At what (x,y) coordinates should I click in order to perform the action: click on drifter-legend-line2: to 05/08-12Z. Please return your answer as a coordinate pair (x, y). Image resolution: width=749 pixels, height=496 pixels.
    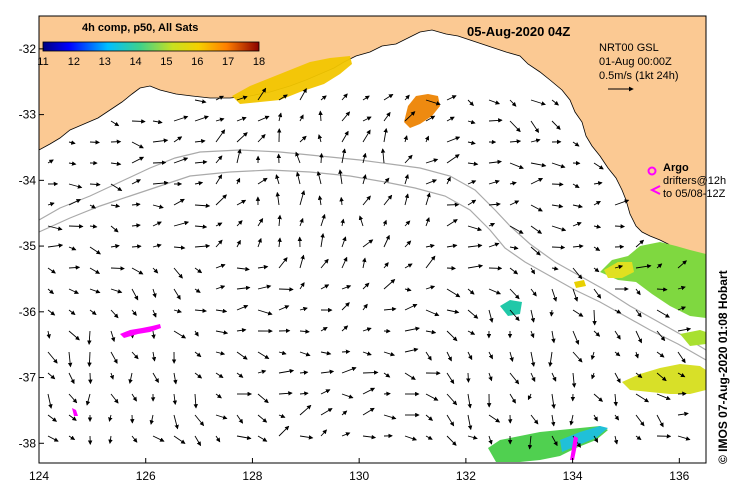
    Looking at the image, I should click on (694, 194).